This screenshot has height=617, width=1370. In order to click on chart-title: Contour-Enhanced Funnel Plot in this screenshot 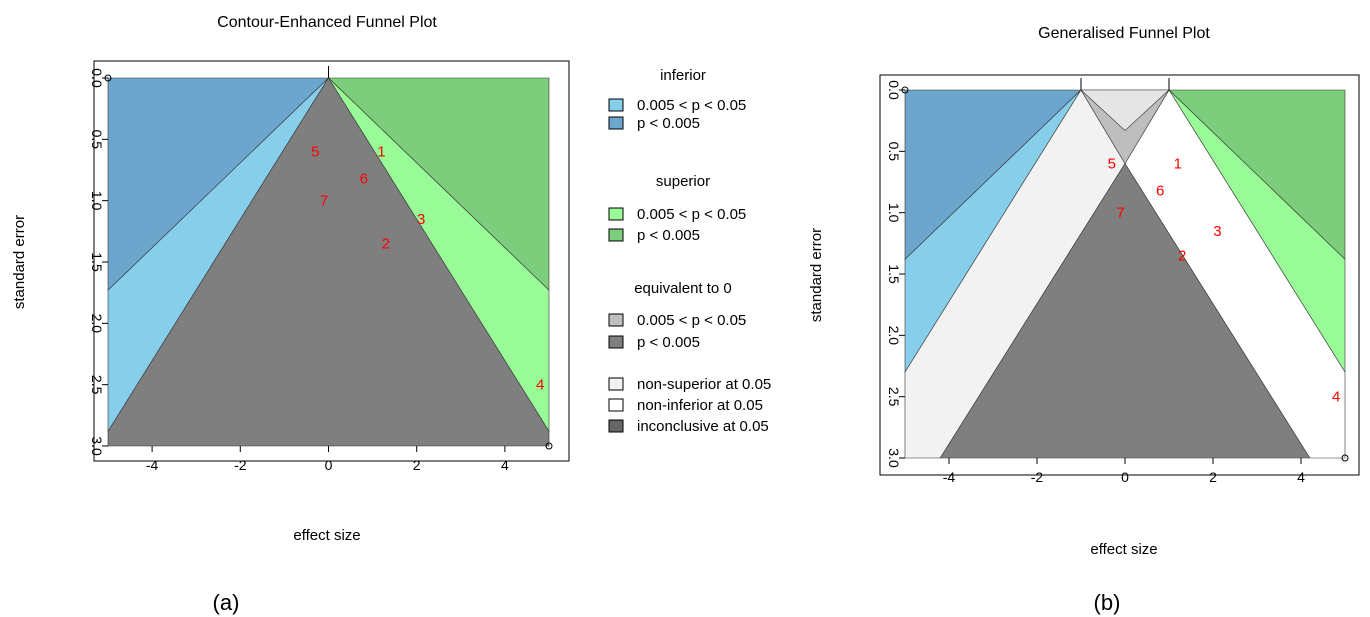, I will do `click(327, 22)`.